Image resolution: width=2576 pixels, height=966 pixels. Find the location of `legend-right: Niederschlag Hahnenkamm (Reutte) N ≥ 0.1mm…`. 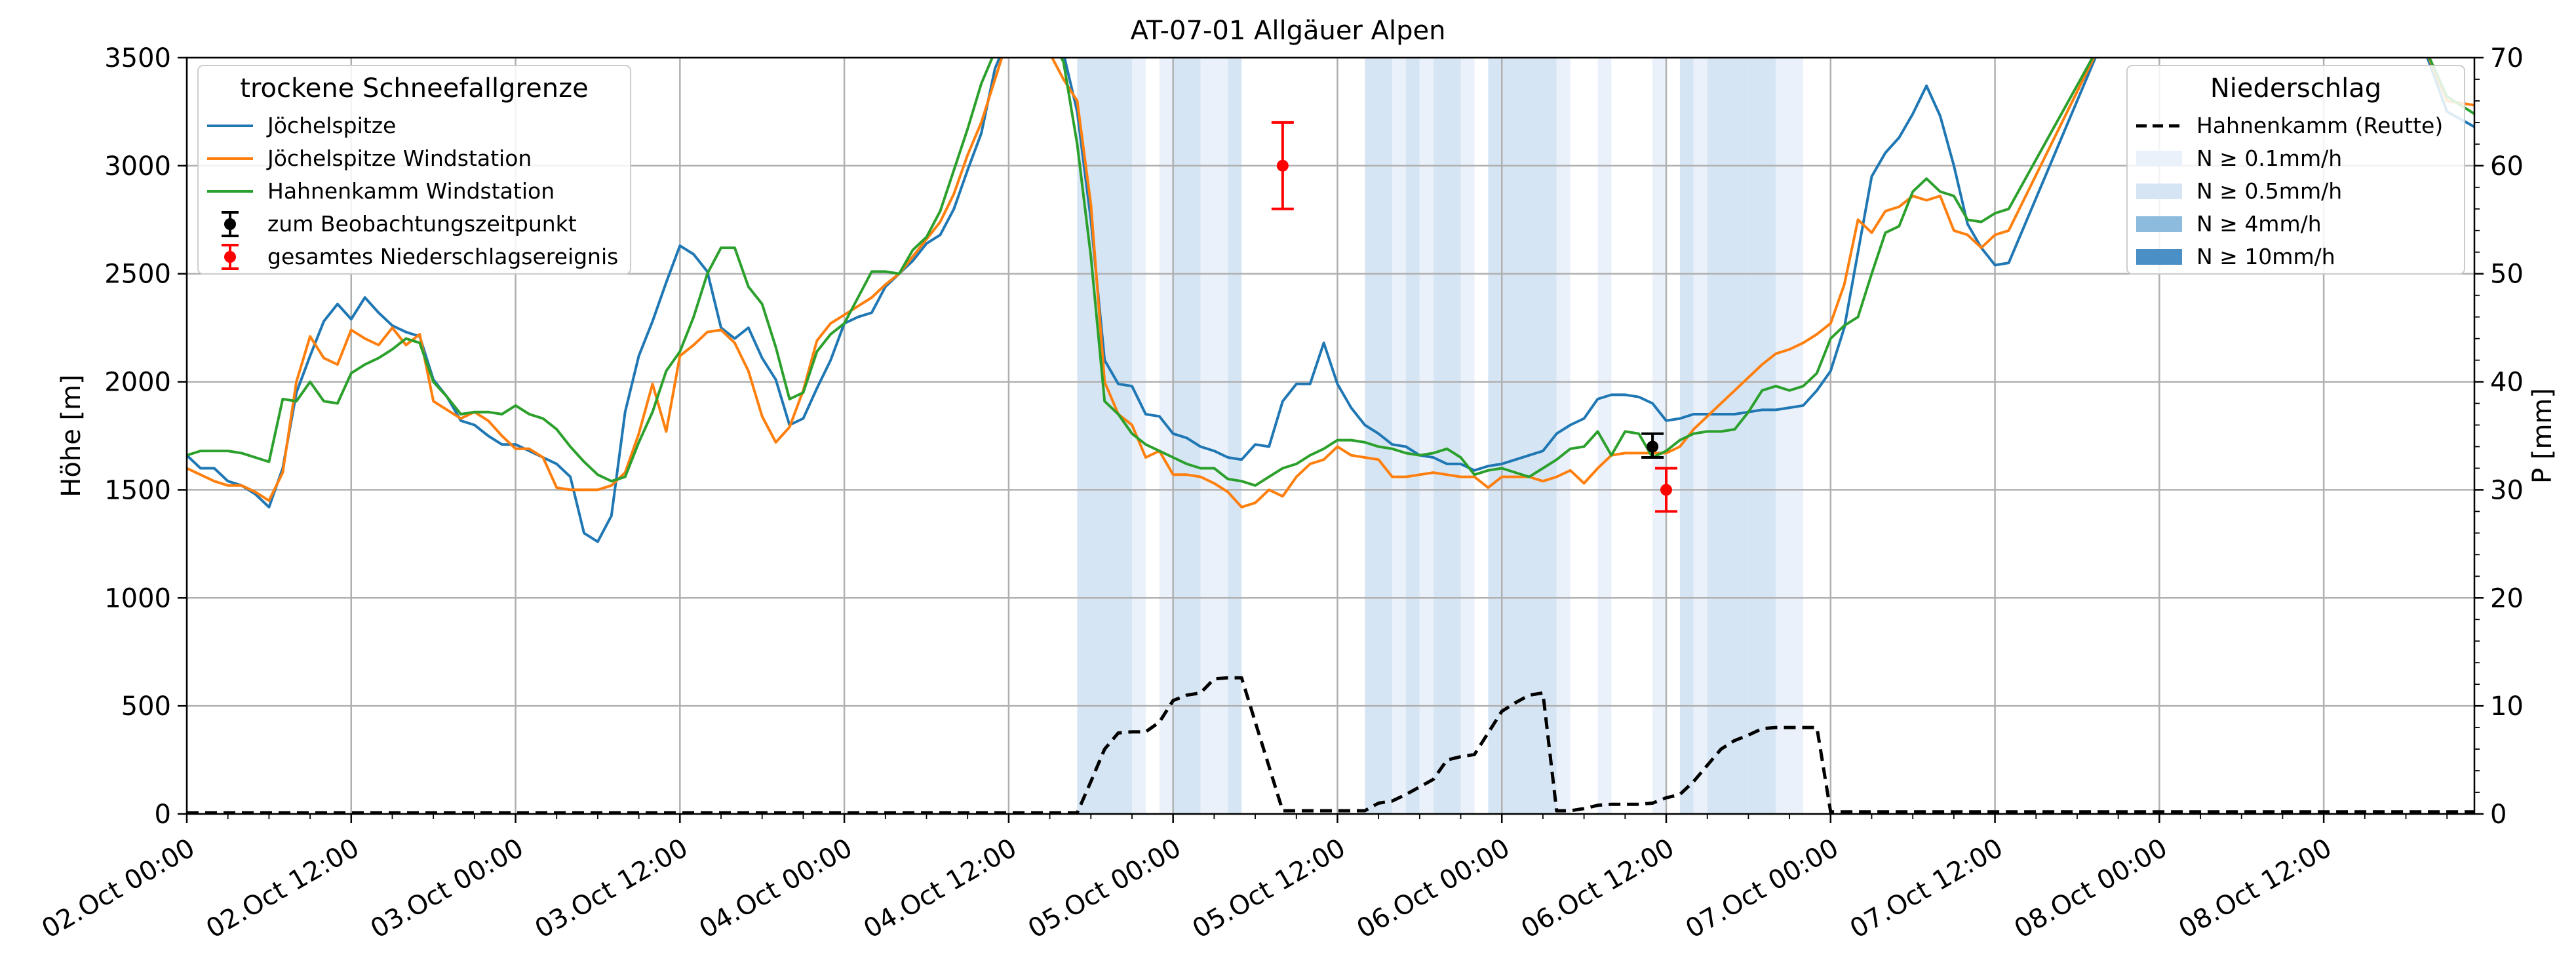

legend-right: Niederschlag Hahnenkamm (Reutte) N ≥ 0.1mm… is located at coordinates (2295, 170).